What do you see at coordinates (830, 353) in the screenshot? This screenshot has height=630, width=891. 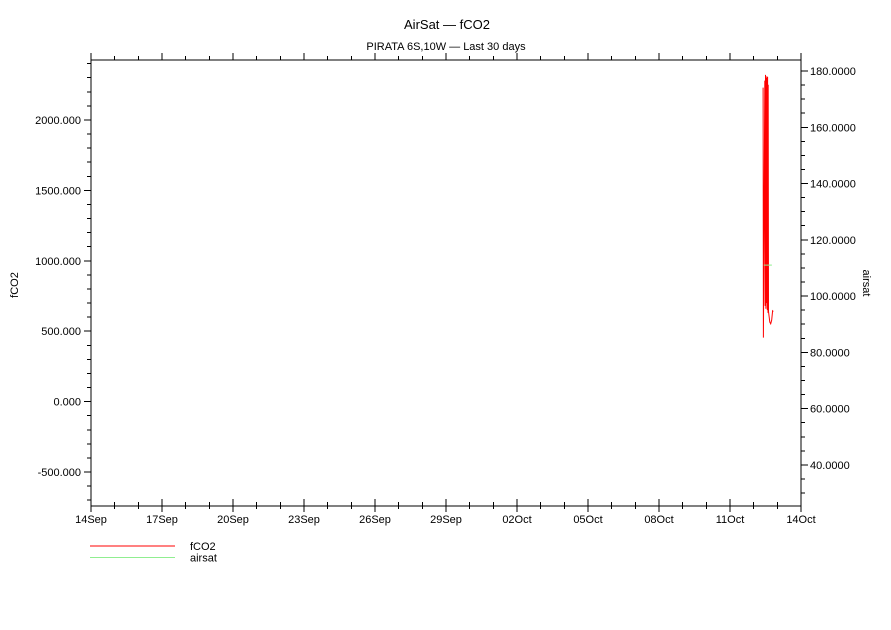 I see `y-right-tick-label: 80.0000` at bounding box center [830, 353].